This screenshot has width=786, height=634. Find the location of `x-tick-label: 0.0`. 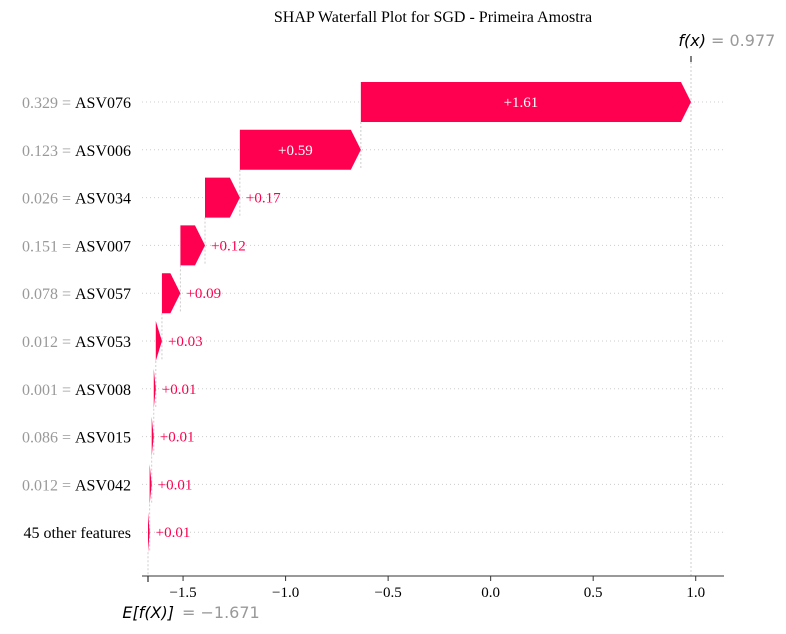

x-tick-label: 0.0 is located at coordinates (490, 593).